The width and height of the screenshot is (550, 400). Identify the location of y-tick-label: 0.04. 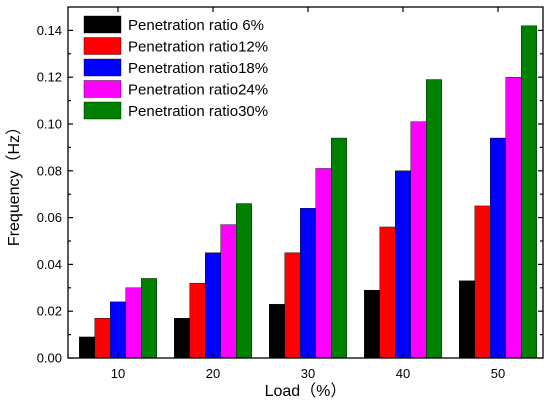
(49, 264).